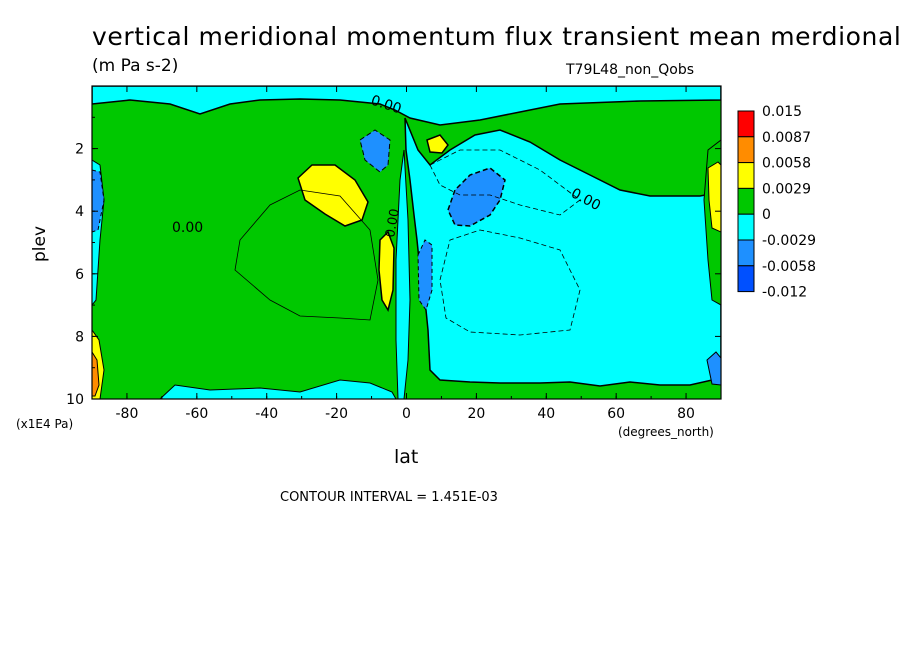 Image resolution: width=904 pixels, height=654 pixels. What do you see at coordinates (714, 197) in the screenshot?
I see `region-positive-mid-east` at bounding box center [714, 197].